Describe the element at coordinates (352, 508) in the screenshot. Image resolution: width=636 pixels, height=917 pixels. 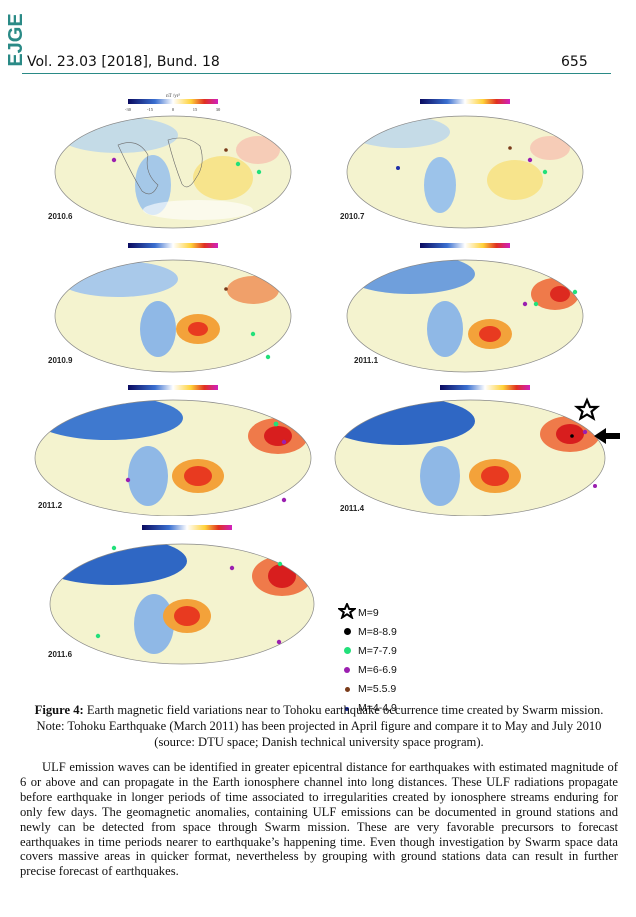
I see `panel-label: 2011.4` at that location.